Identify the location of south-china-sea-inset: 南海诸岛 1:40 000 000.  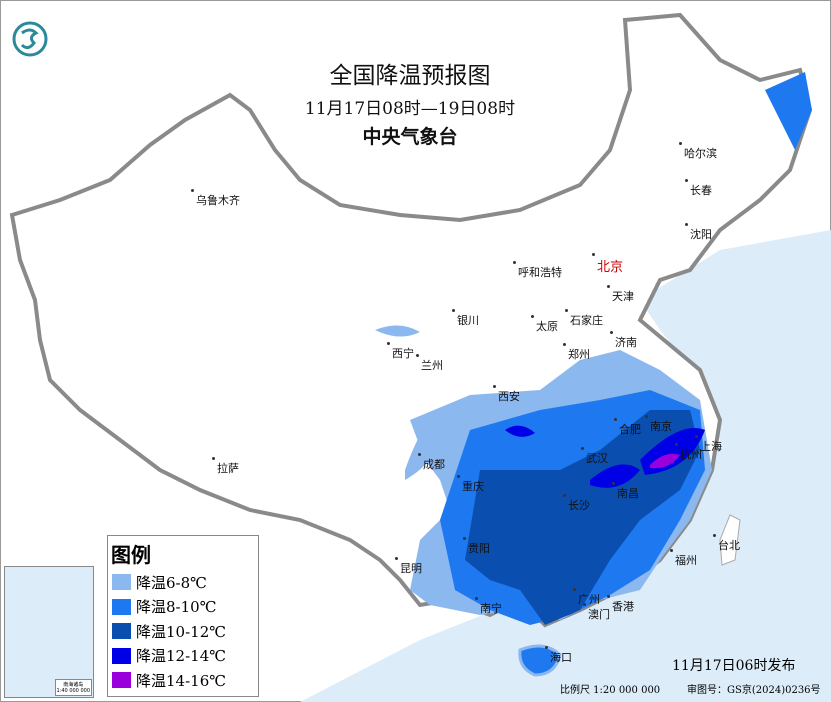
(49, 632).